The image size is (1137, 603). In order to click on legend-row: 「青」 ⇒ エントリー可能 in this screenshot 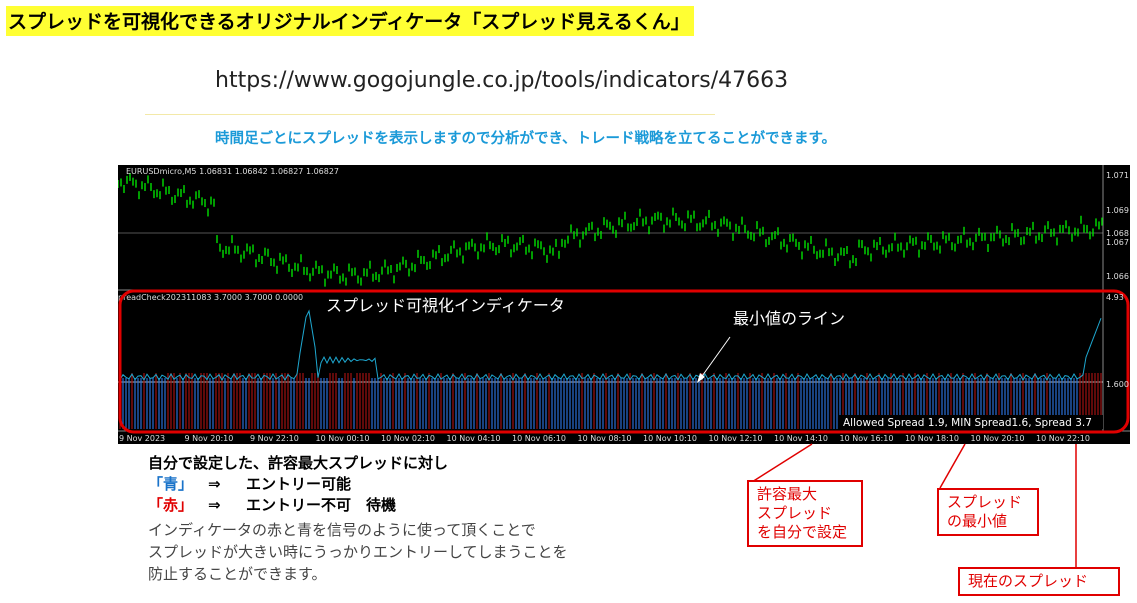, I will do `click(358, 484)`.